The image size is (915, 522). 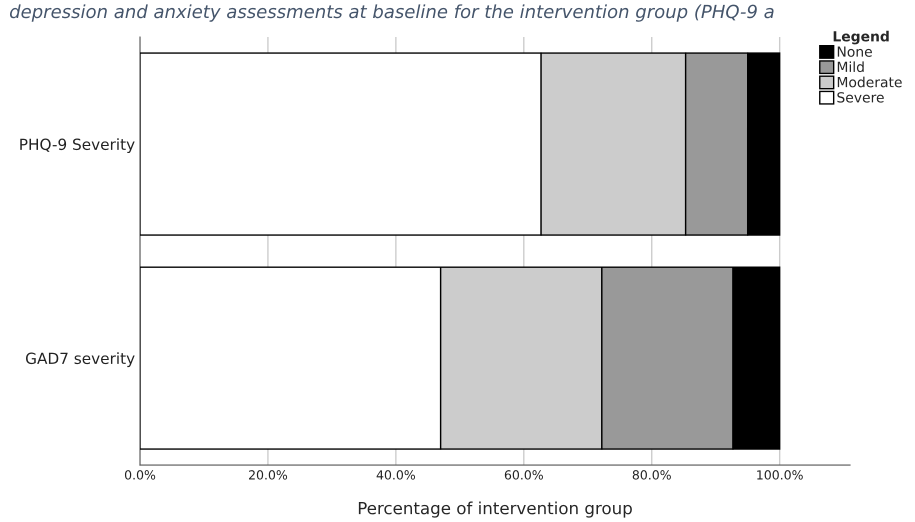 What do you see at coordinates (523, 475) in the screenshot?
I see `x-tick-label: 60.0%` at bounding box center [523, 475].